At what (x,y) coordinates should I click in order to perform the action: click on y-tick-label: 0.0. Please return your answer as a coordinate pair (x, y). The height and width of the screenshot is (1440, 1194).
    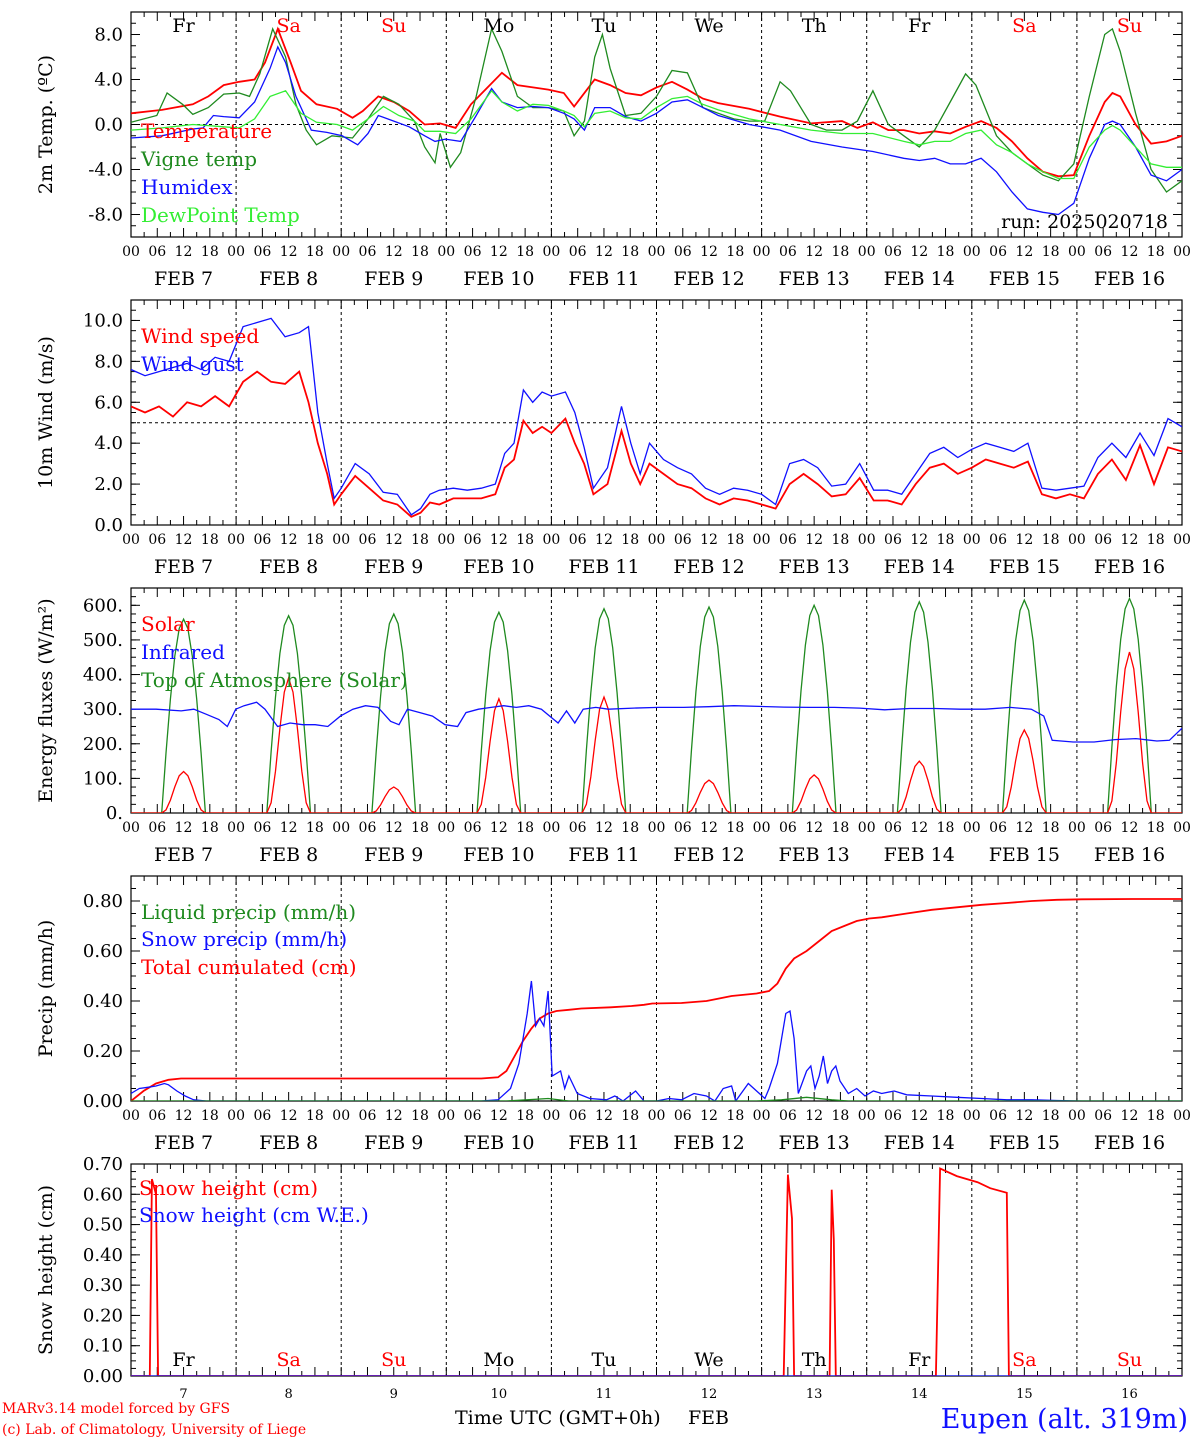
    Looking at the image, I should click on (108, 125).